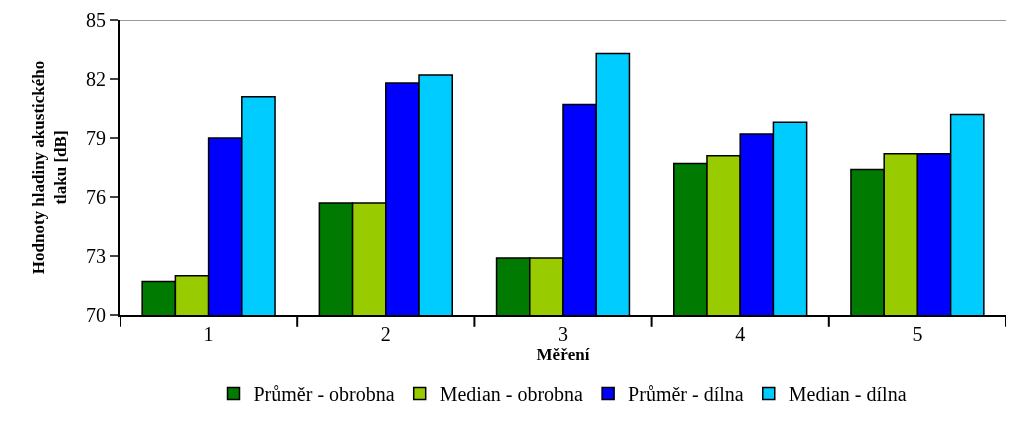 This screenshot has height=423, width=1016. I want to click on x-tick-label: 4, so click(740, 334).